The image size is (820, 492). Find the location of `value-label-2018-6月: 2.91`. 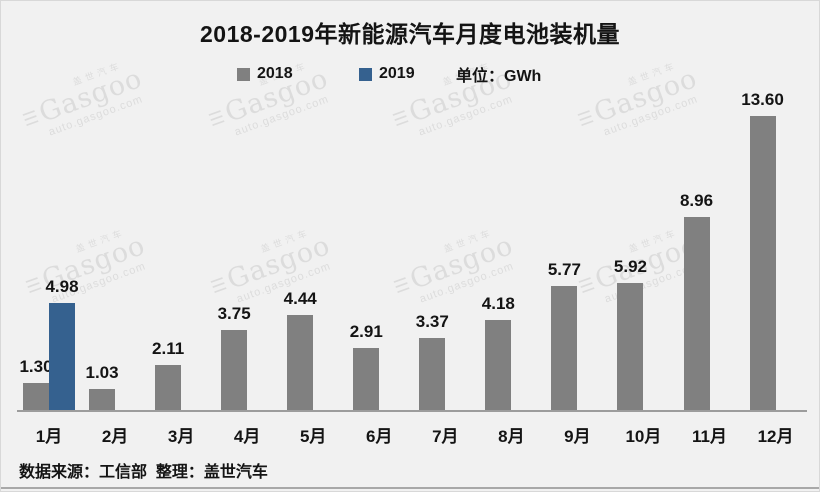

value-label-2018-6月: 2.91 is located at coordinates (366, 331).